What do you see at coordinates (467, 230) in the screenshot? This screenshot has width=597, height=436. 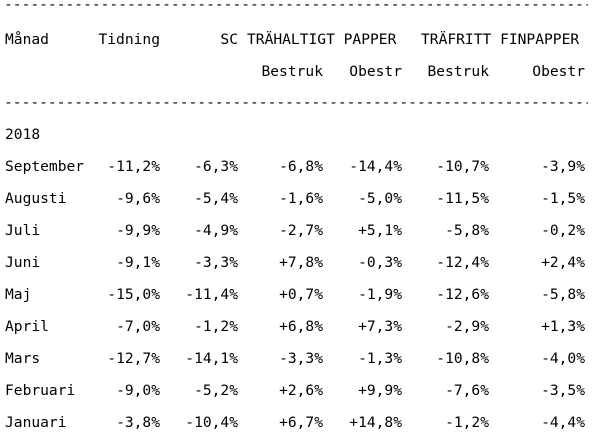 I see `value-cell-trafritt-bestruk: -5,8%` at bounding box center [467, 230].